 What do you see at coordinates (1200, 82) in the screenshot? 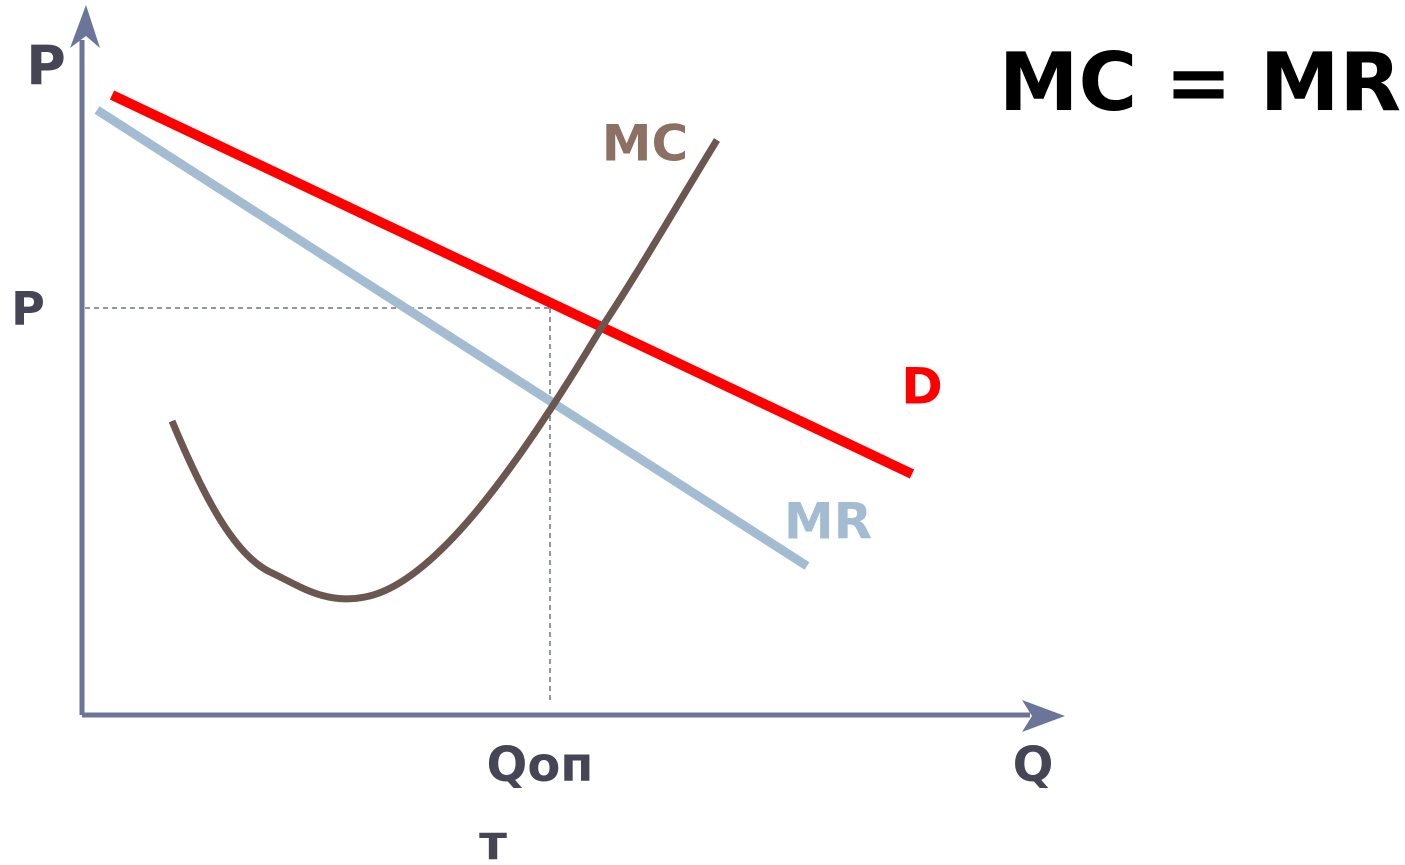
I see `title: MC = MR` at bounding box center [1200, 82].